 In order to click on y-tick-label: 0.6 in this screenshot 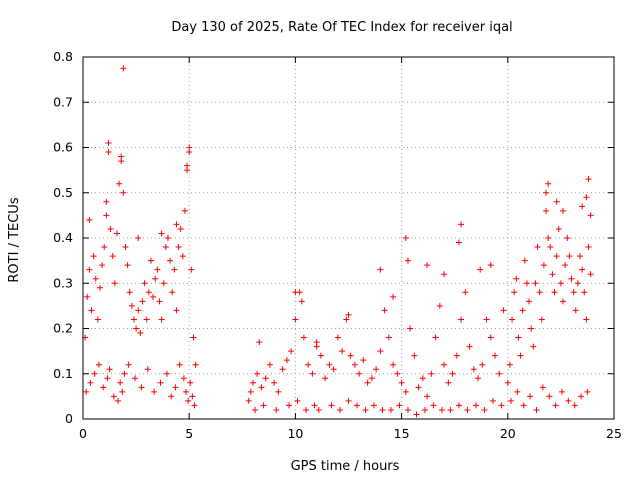, I will do `click(63, 147)`.